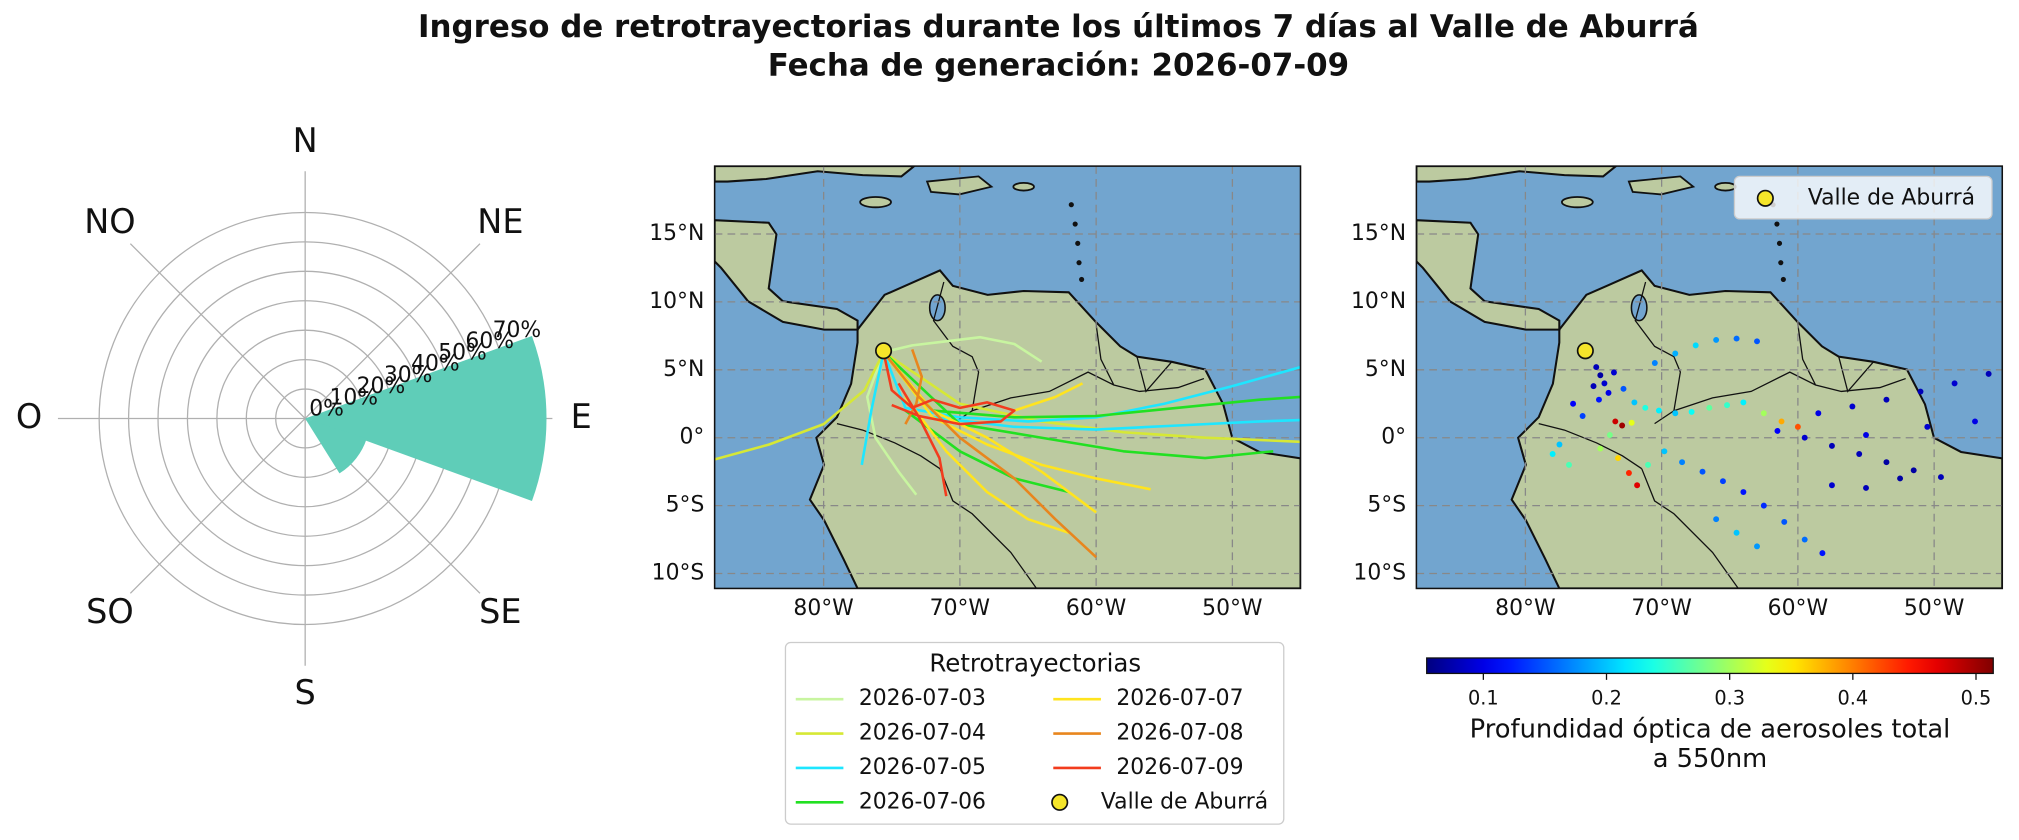 This screenshot has height=840, width=2019. I want to click on r-tick-label: 10%, so click(353, 397).